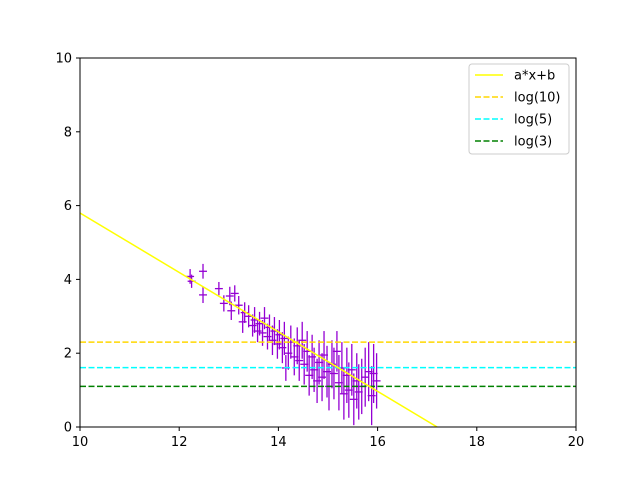 The image size is (640, 480). I want to click on y-tick-label: 2, so click(68, 354).